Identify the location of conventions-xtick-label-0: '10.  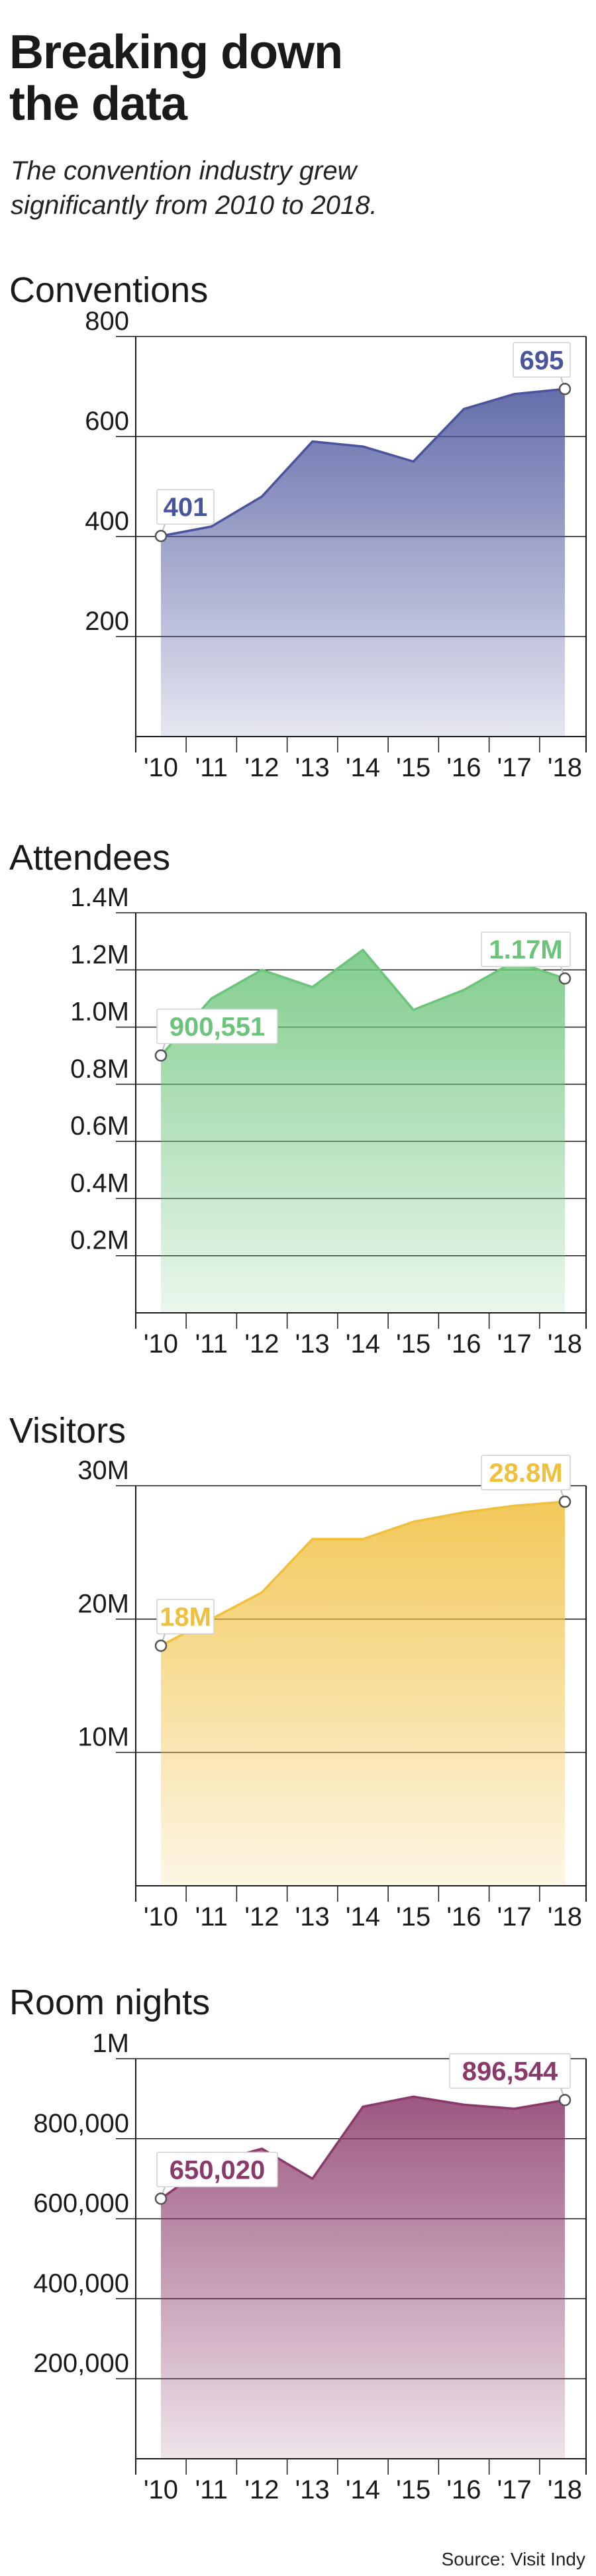
(161, 767).